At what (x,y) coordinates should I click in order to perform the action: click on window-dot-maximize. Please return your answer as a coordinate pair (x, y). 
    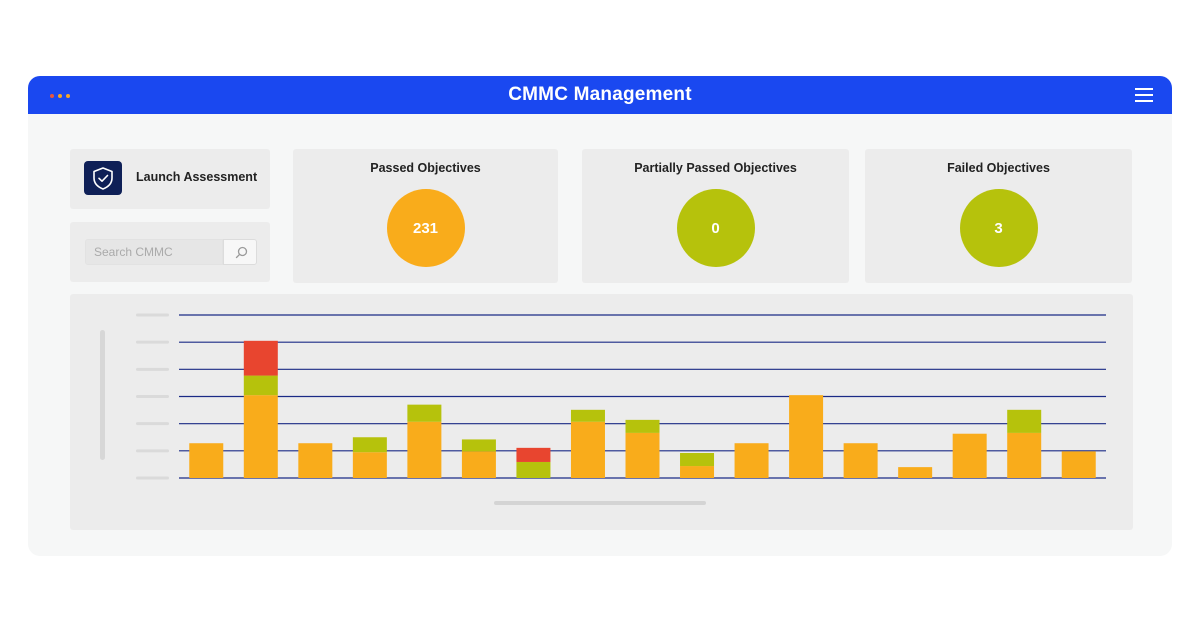
    Looking at the image, I should click on (68, 96).